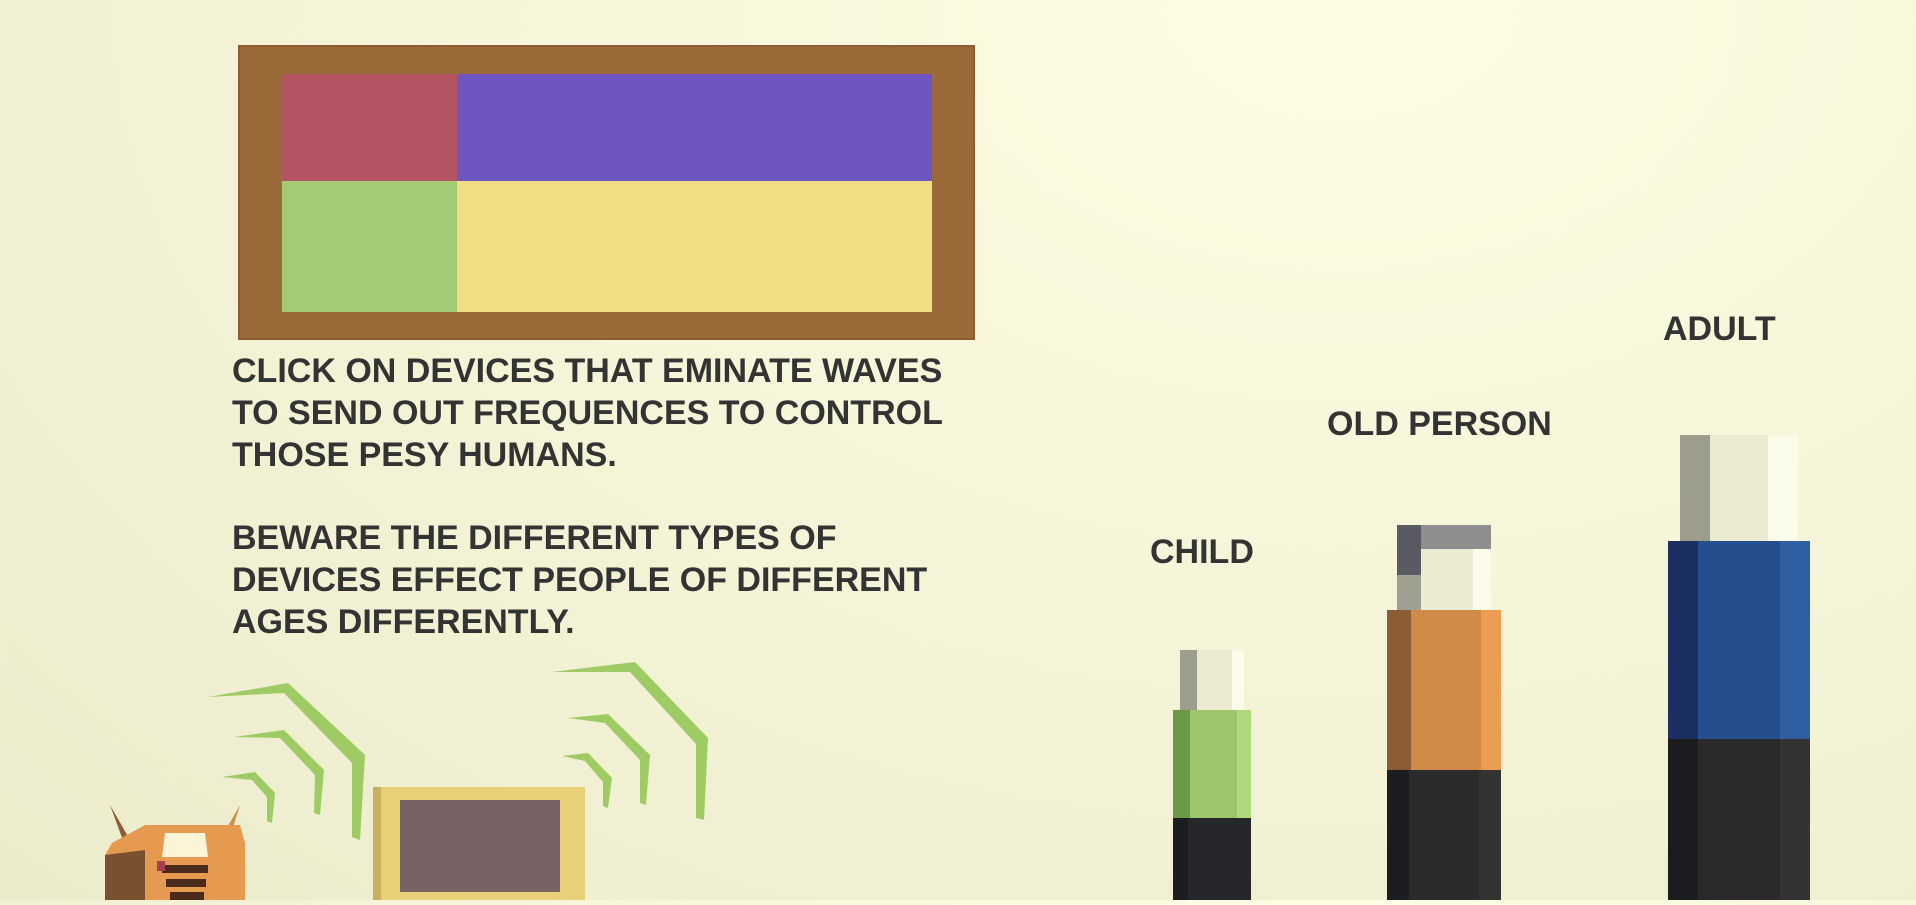  What do you see at coordinates (479, 843) in the screenshot?
I see `tv-device-icon` at bounding box center [479, 843].